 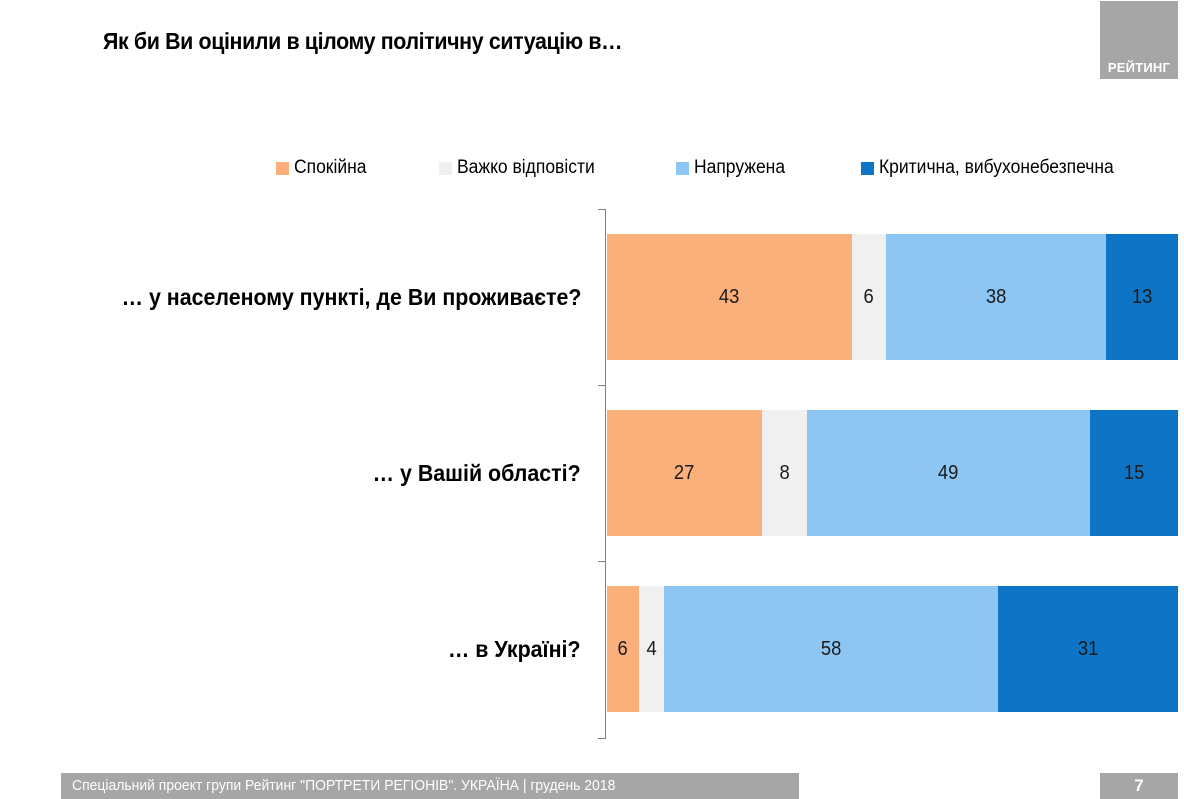 I want to click on data-label: 8, so click(x=784, y=472).